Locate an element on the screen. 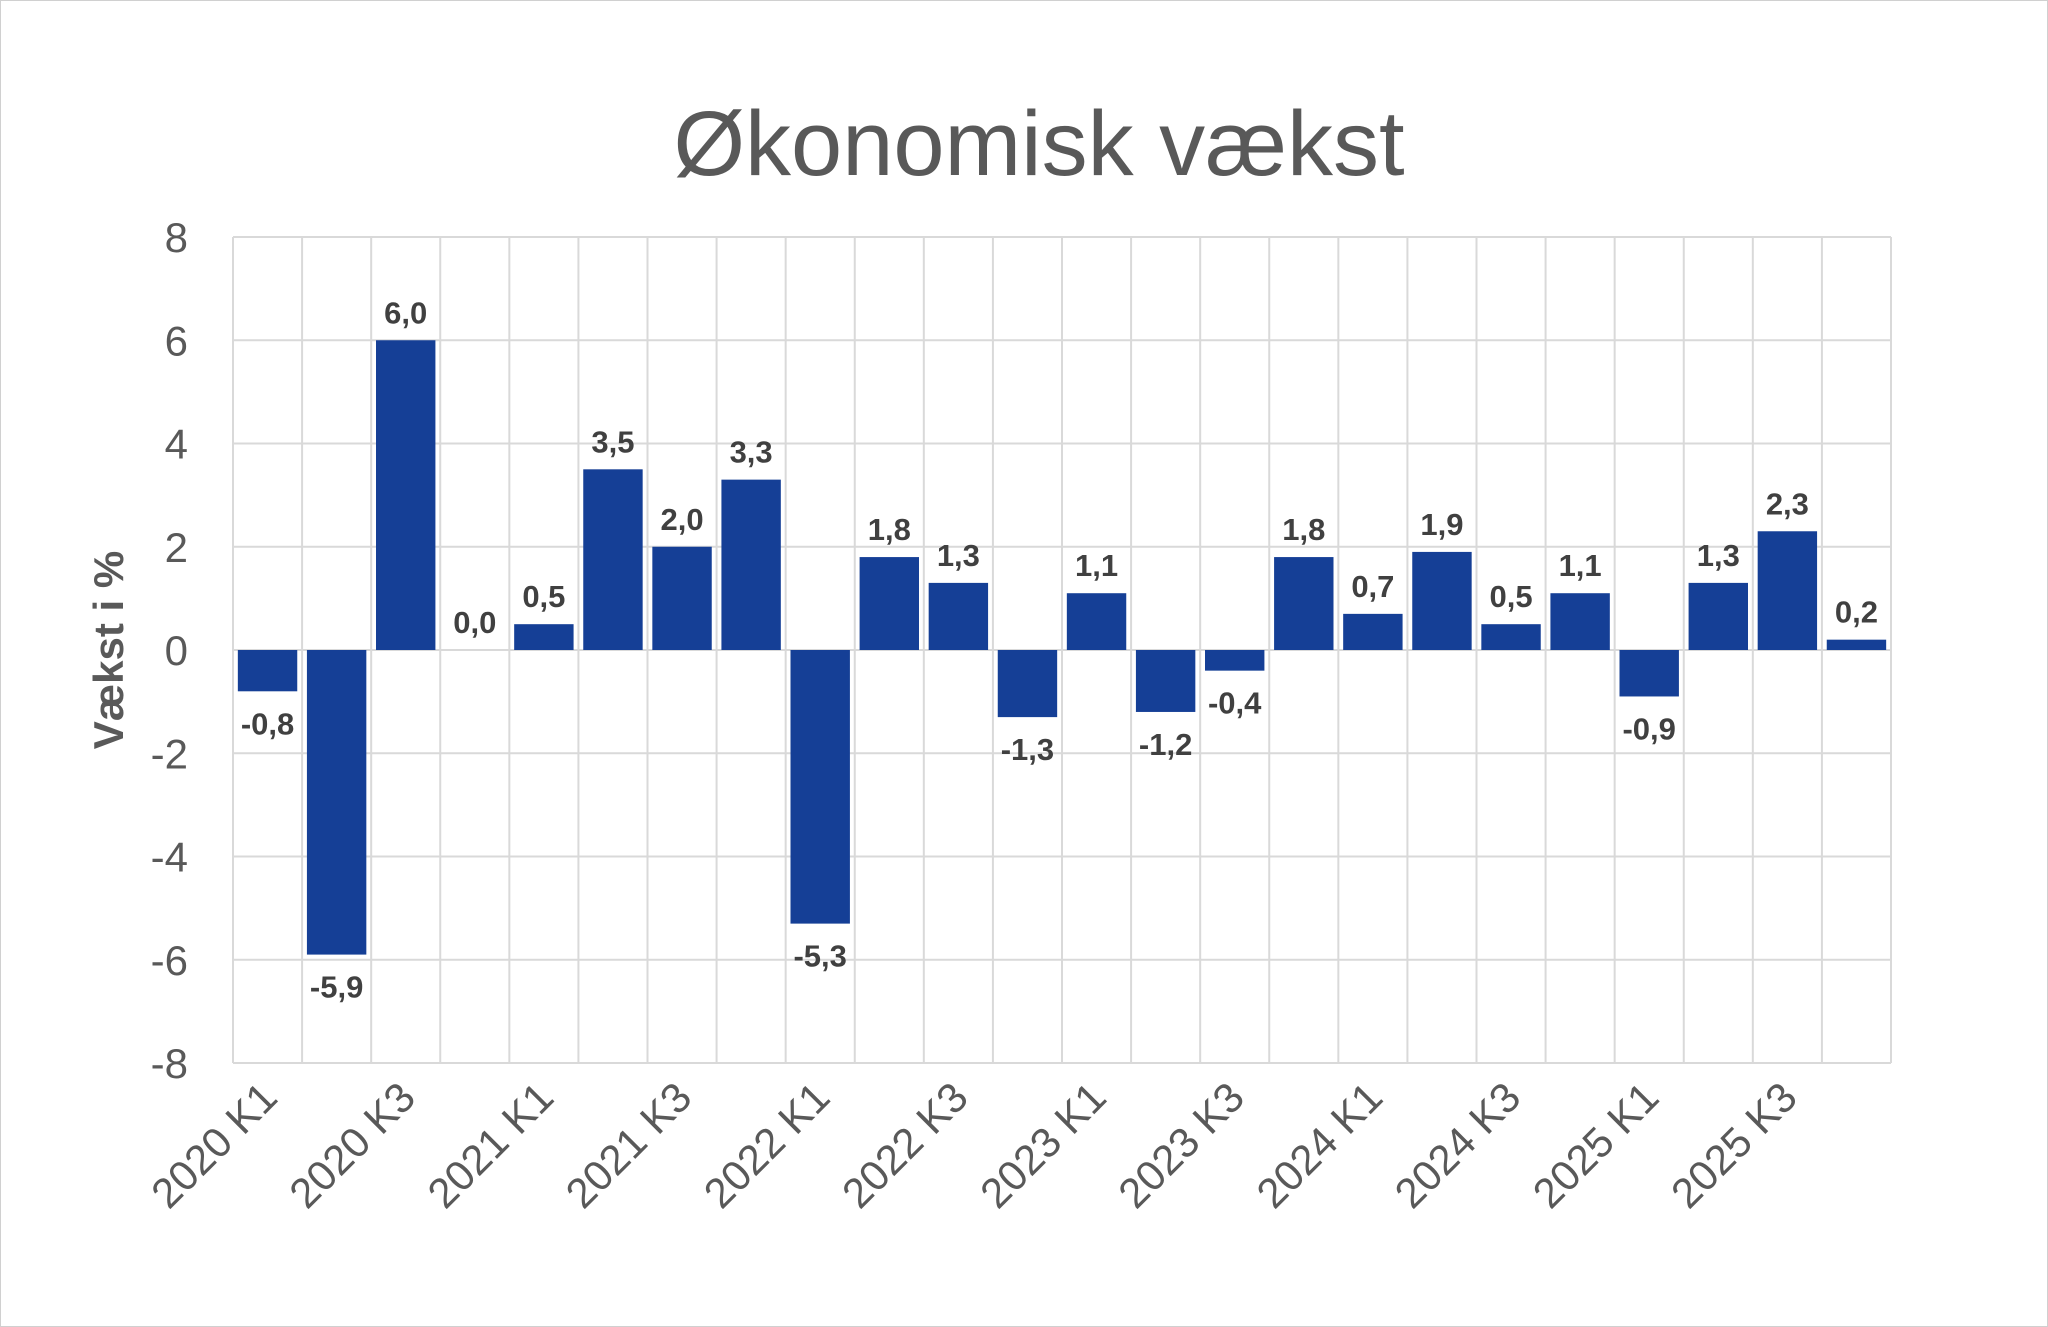 Image resolution: width=2048 pixels, height=1327 pixels. data-label: -1,3 is located at coordinates (1027, 749).